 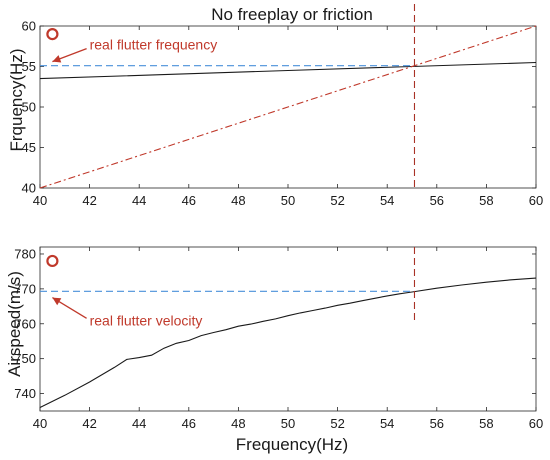 What do you see at coordinates (57, 301) in the screenshot?
I see `bottom-annotation-arrow-head` at bounding box center [57, 301].